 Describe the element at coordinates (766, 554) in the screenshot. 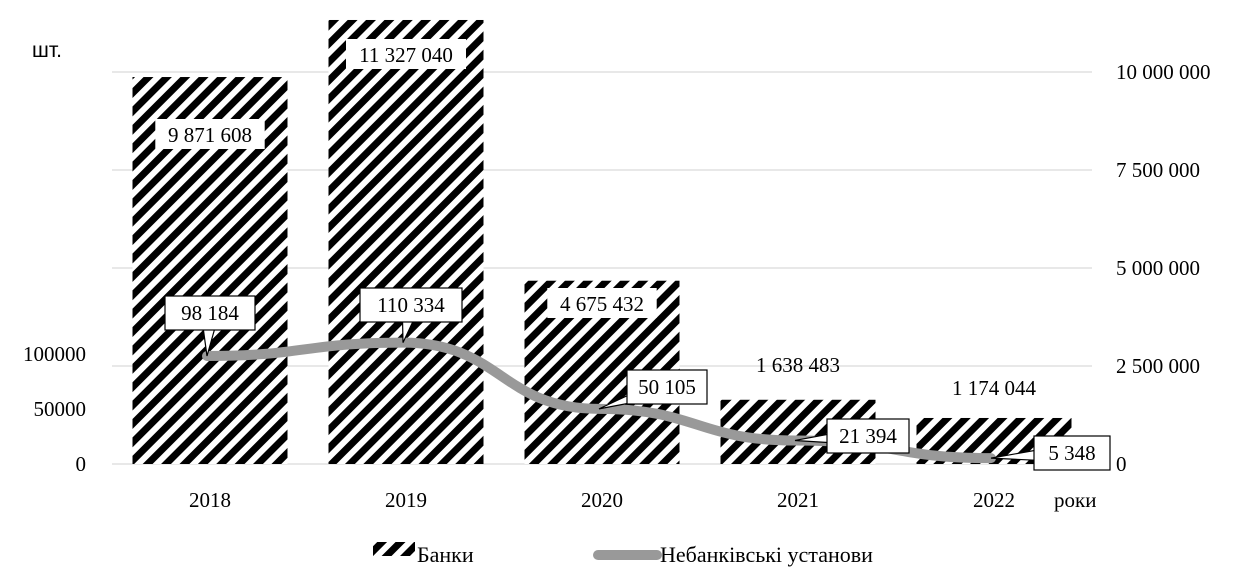

I see `legend-label-line: Небанківські установи` at that location.